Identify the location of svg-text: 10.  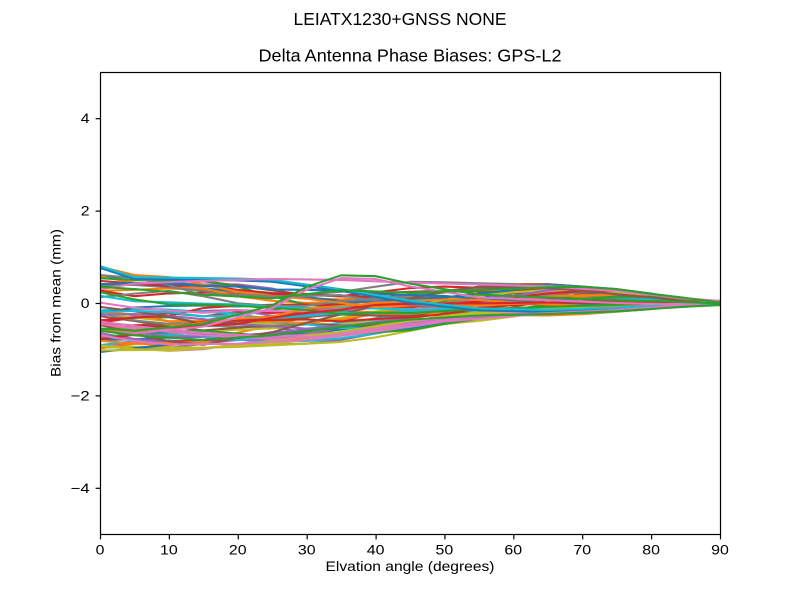
(169, 549).